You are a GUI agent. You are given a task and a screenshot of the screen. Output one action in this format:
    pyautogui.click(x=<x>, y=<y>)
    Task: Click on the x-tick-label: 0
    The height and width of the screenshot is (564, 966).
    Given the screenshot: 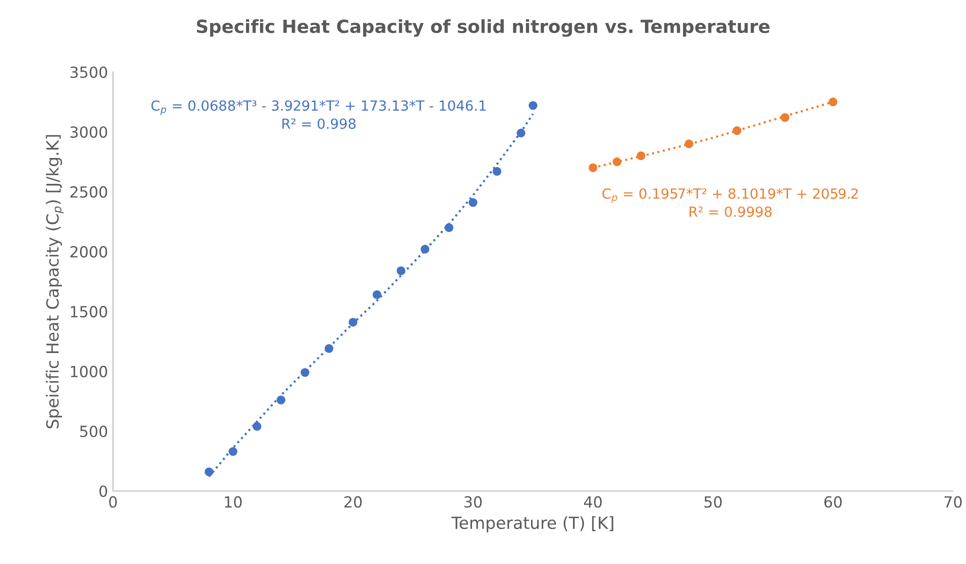 What is the action you would take?
    pyautogui.click(x=113, y=502)
    